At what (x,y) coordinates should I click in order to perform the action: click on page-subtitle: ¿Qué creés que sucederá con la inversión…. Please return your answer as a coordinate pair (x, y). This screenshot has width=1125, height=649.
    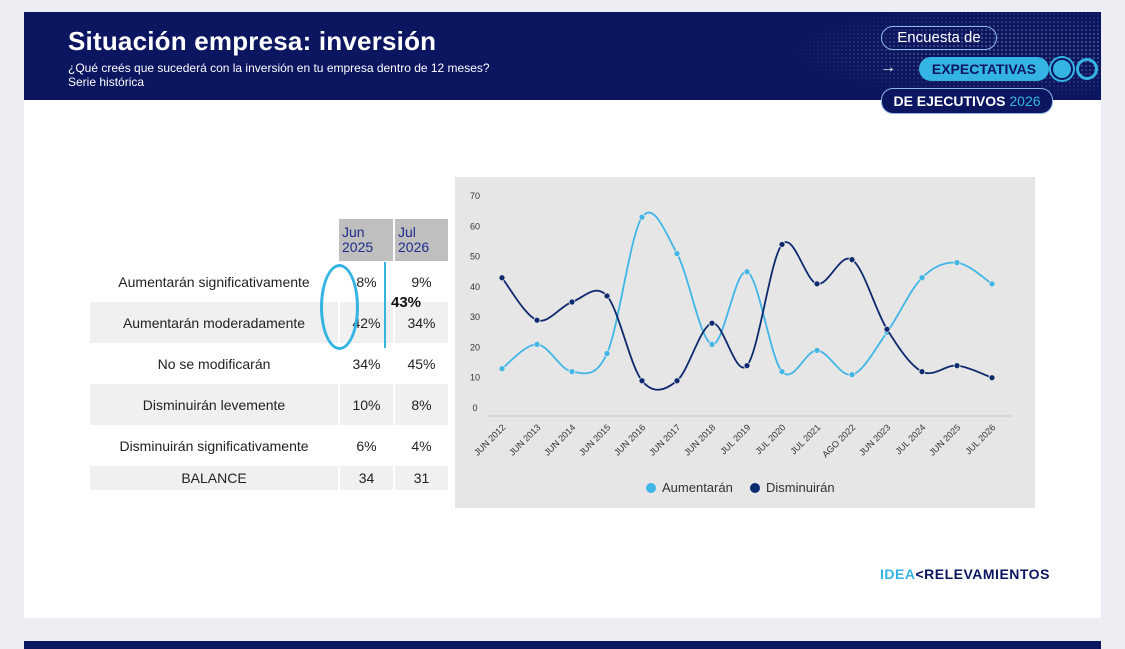
    Looking at the image, I should click on (279, 68).